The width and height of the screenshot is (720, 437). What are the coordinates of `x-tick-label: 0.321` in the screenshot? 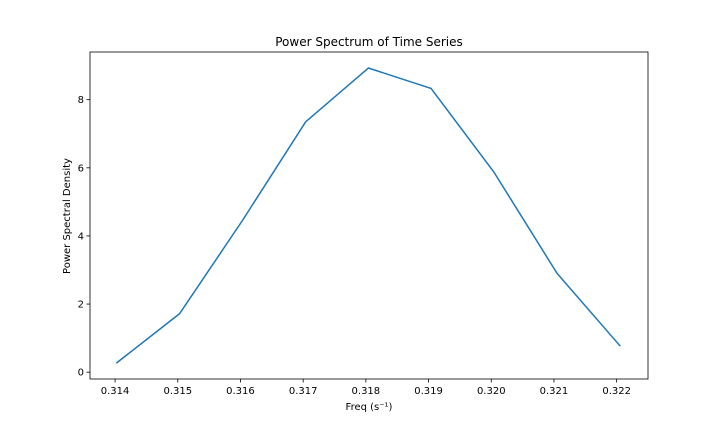 It's located at (554, 391).